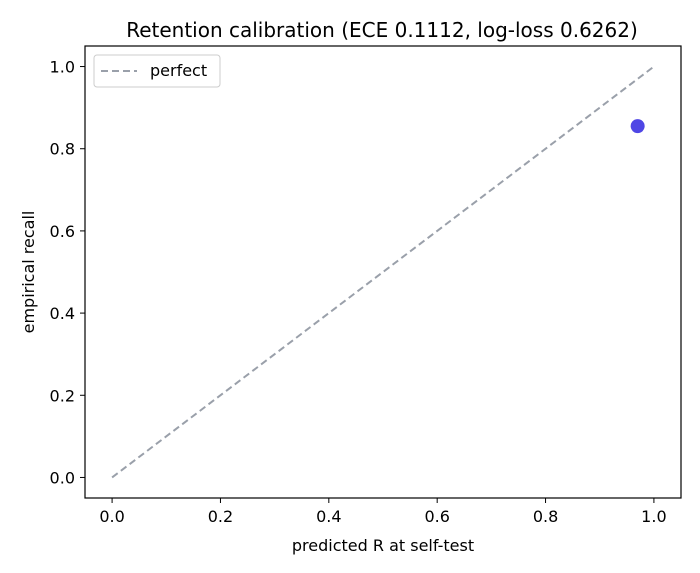  What do you see at coordinates (328, 516) in the screenshot?
I see `x-tick-label: 0.4` at bounding box center [328, 516].